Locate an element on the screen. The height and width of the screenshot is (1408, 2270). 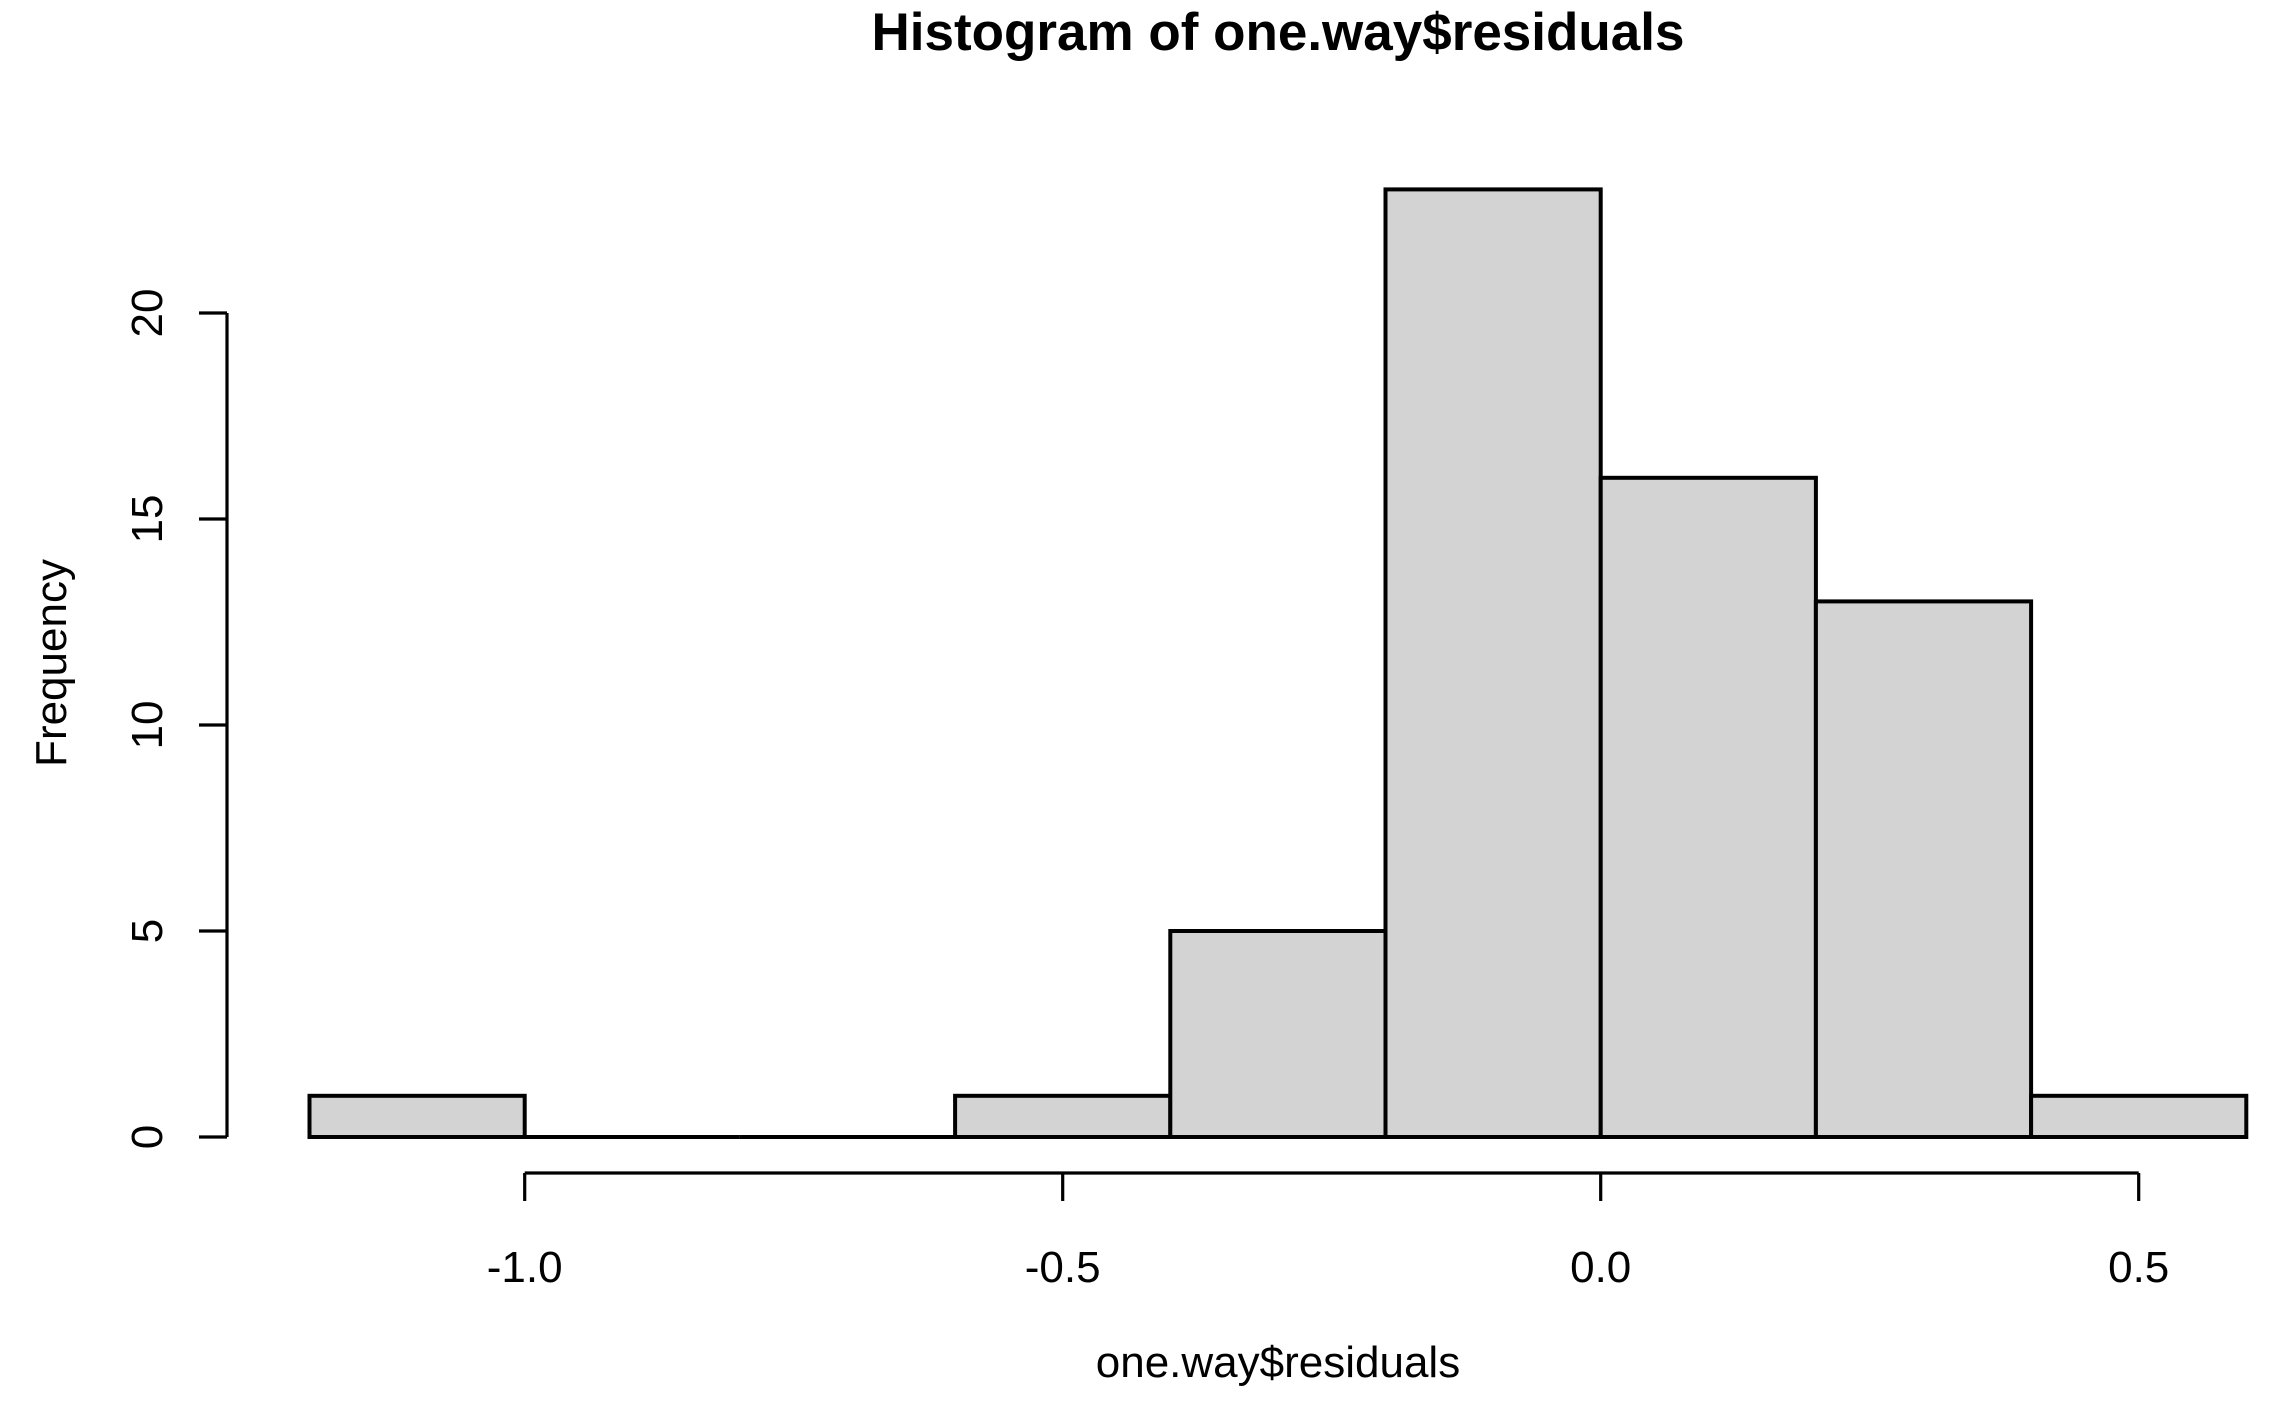
y-axis-tick-labels: 0 5 10 15 20 is located at coordinates (147, 719).